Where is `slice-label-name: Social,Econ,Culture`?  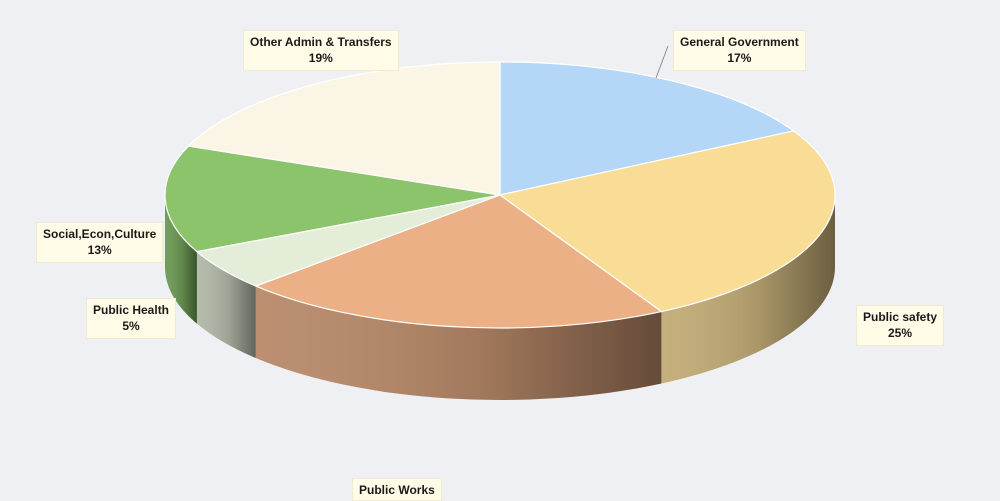
slice-label-name: Social,Econ,Culture is located at coordinates (100, 234).